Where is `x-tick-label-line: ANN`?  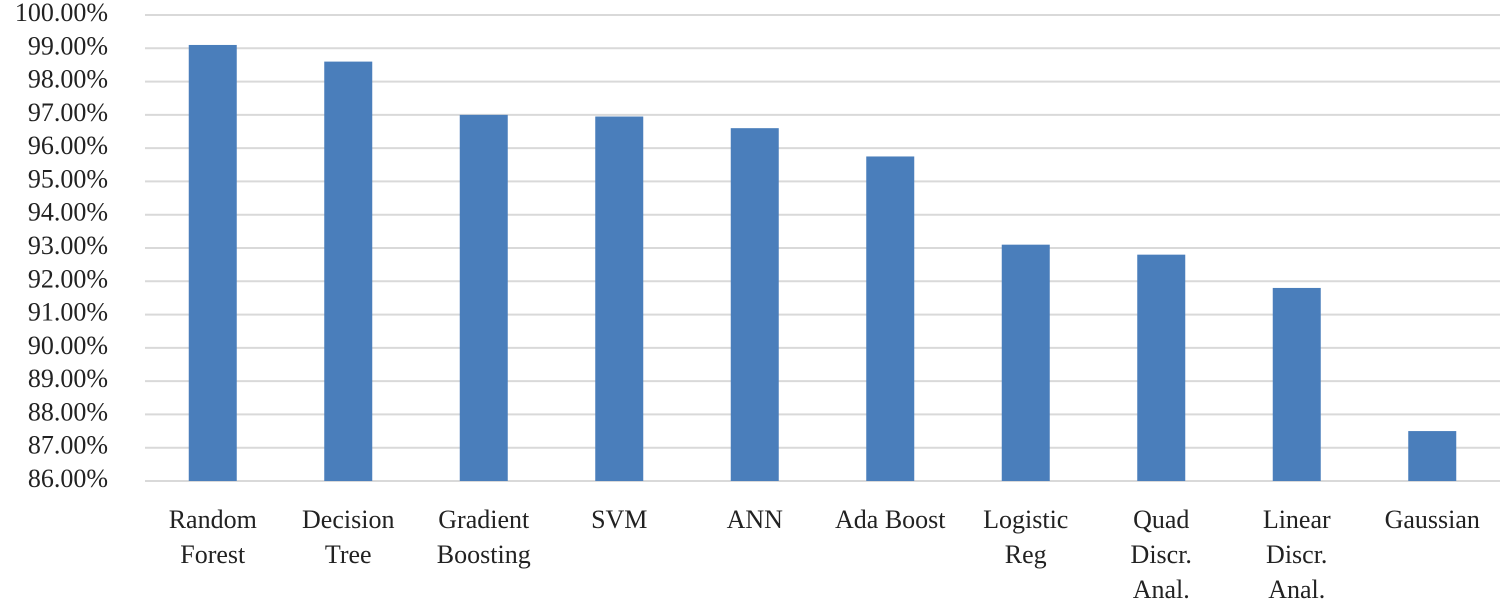 x-tick-label-line: ANN is located at coordinates (755, 519).